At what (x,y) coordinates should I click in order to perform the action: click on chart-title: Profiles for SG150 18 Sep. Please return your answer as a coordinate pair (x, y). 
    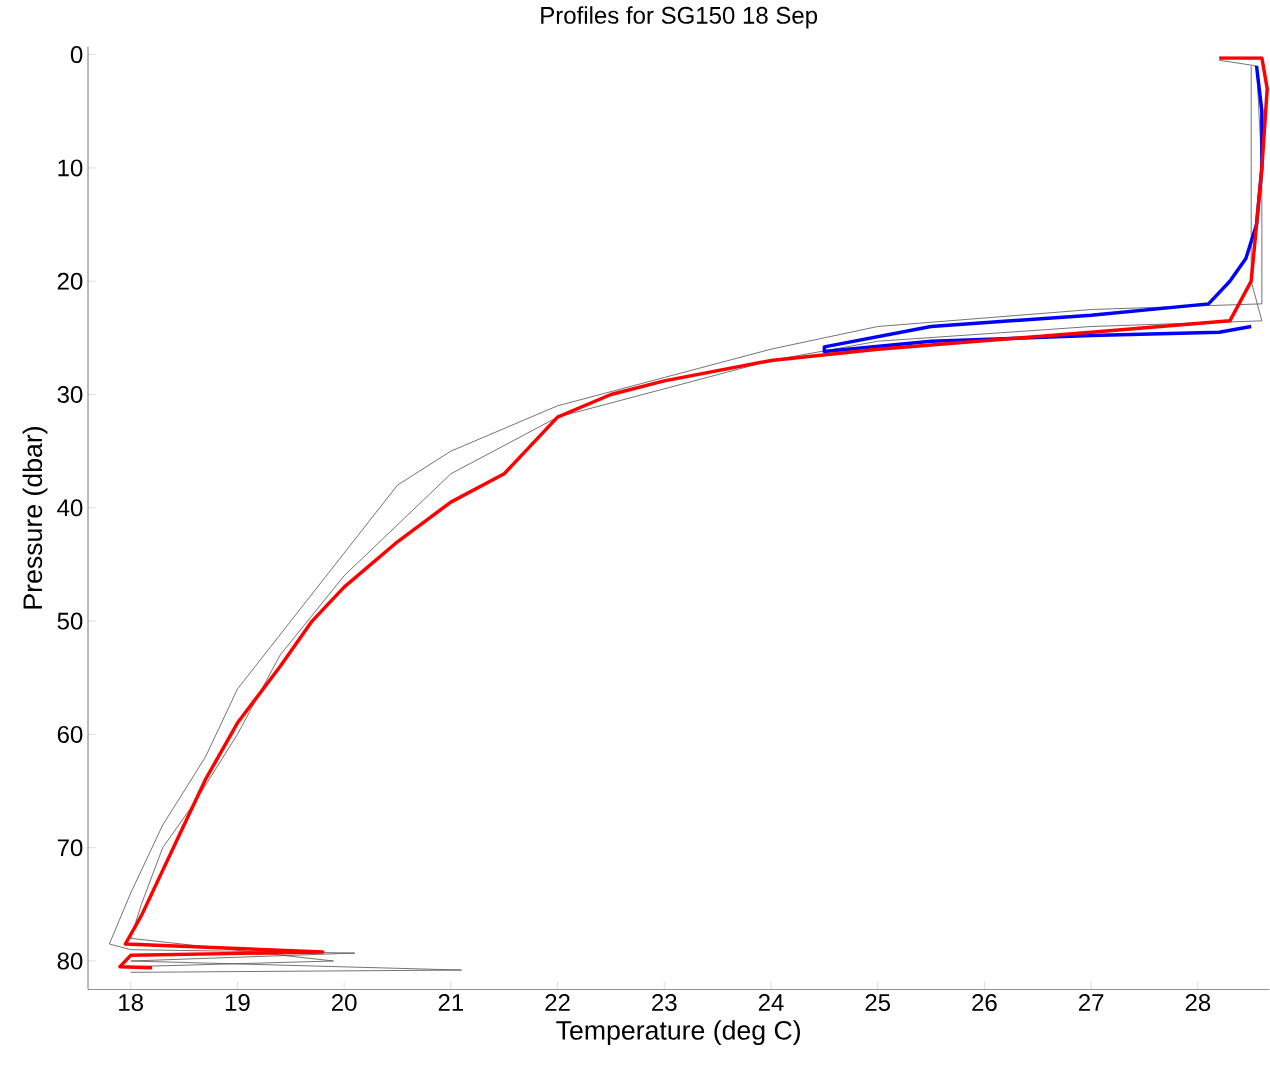
    Looking at the image, I should click on (679, 17).